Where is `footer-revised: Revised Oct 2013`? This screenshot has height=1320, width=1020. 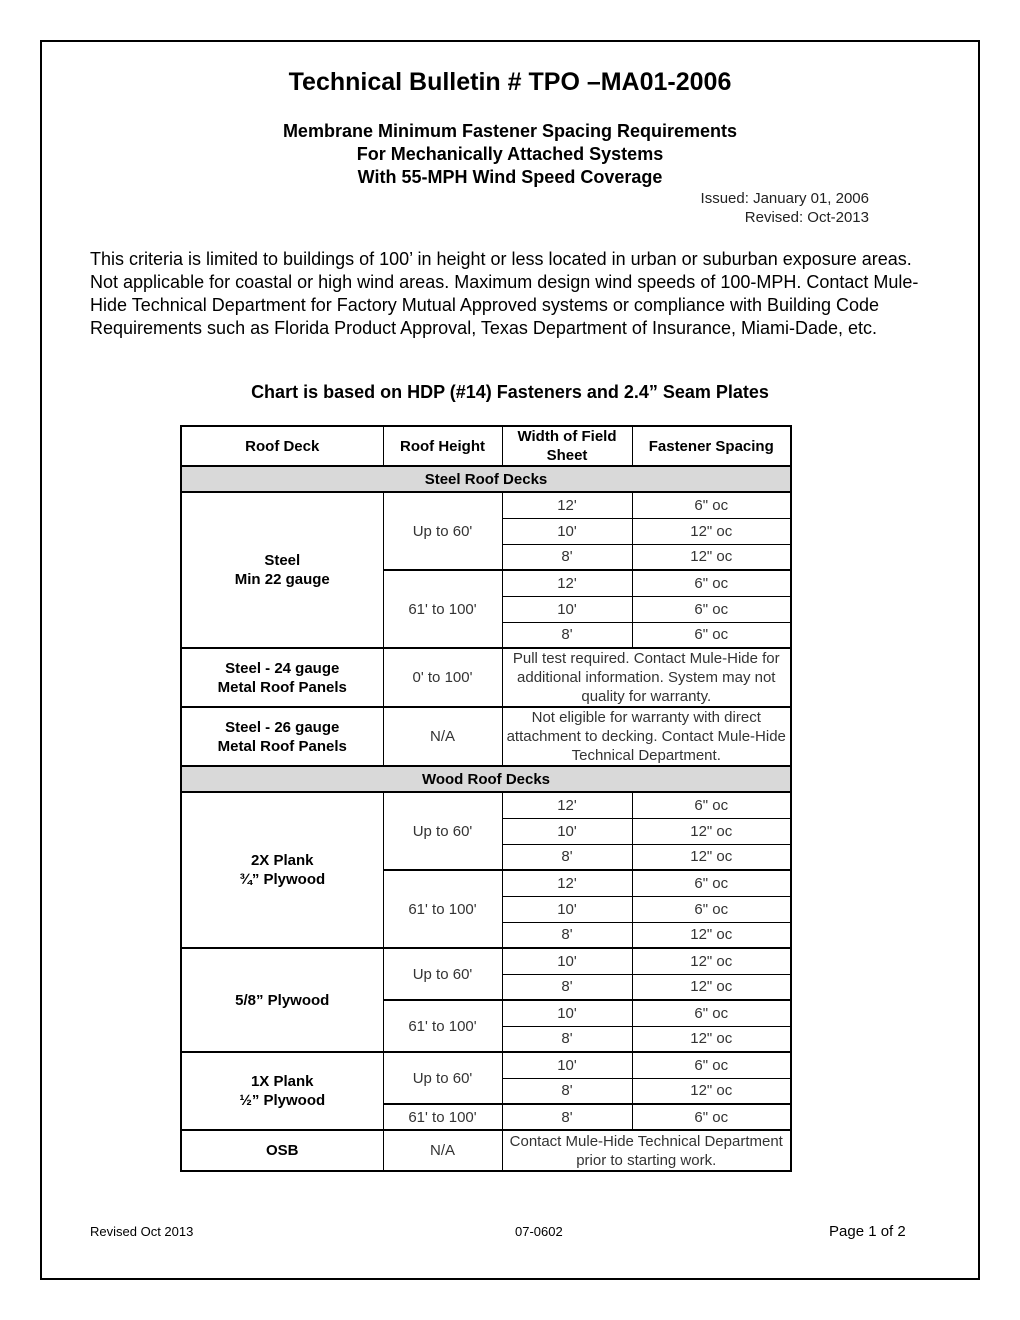
footer-revised: Revised Oct 2013 is located at coordinates (142, 1231).